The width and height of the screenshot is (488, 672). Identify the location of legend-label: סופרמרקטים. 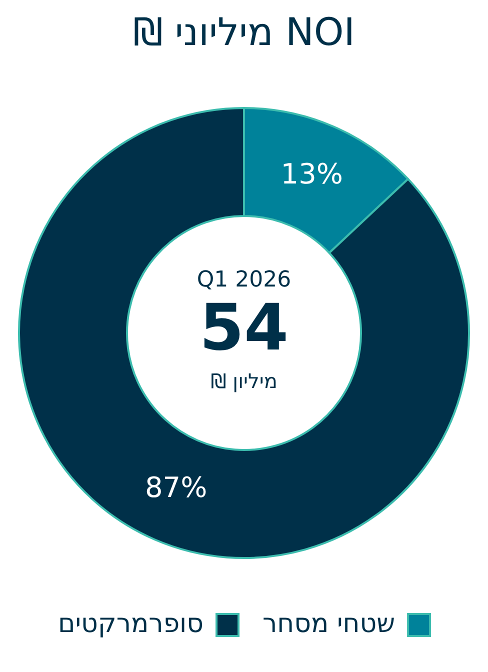
(131, 623).